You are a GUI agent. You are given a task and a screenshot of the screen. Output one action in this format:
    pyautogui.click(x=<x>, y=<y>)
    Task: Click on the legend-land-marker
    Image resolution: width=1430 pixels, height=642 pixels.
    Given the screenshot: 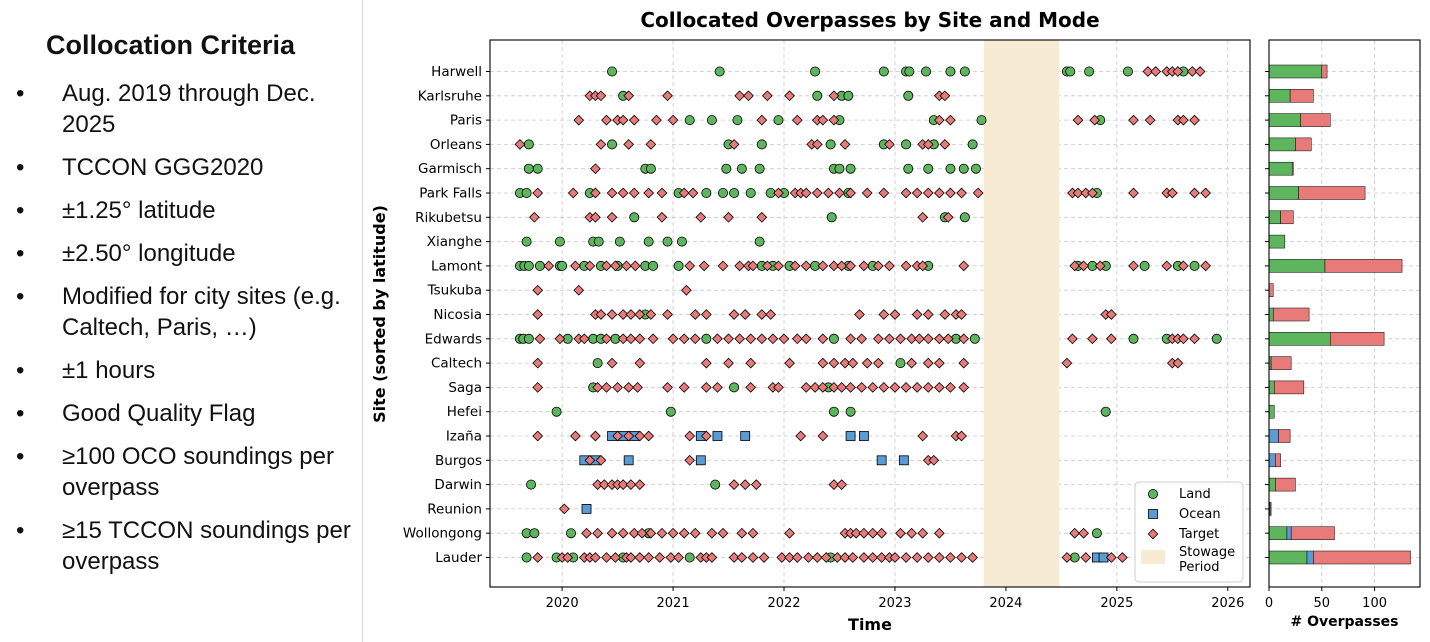 What is the action you would take?
    pyautogui.click(x=1153, y=493)
    